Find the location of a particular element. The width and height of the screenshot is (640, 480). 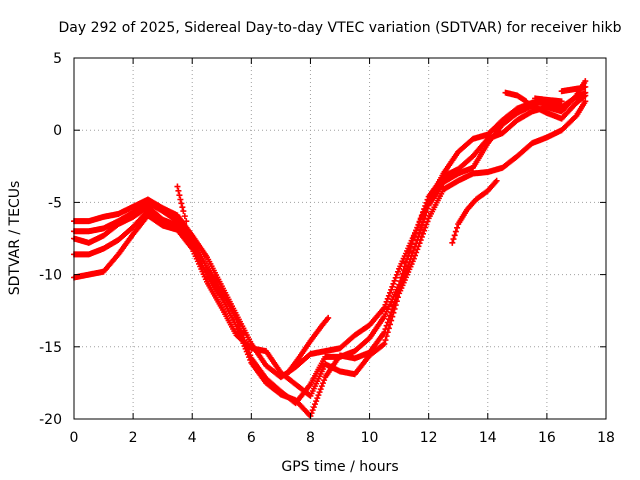

series-segment-a is located at coordinates (182, 204).